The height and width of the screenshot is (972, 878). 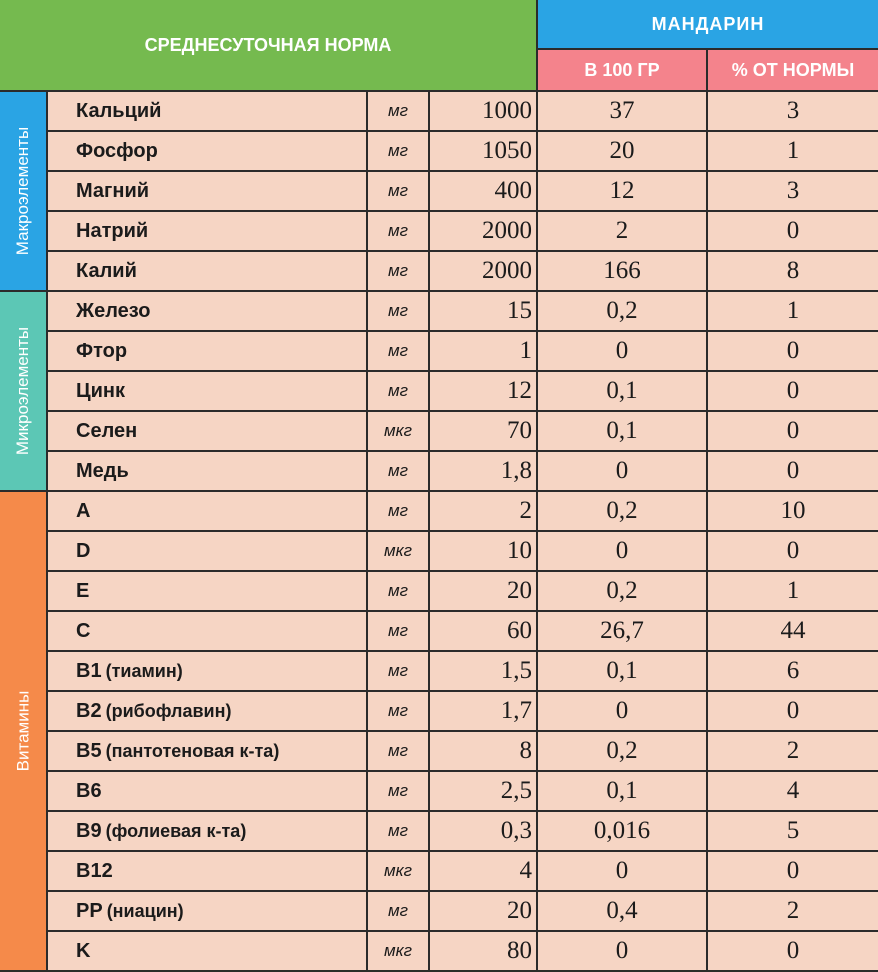 I want to click on percent-cell: 3, so click(x=793, y=110).